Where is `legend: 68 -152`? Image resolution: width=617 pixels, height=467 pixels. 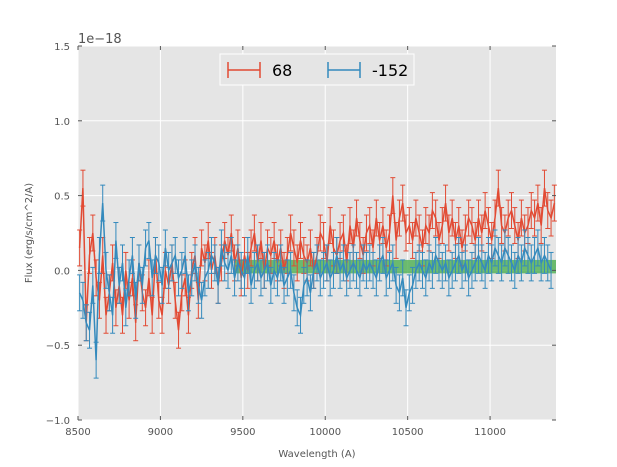
legend: 68 -152 is located at coordinates (317, 69).